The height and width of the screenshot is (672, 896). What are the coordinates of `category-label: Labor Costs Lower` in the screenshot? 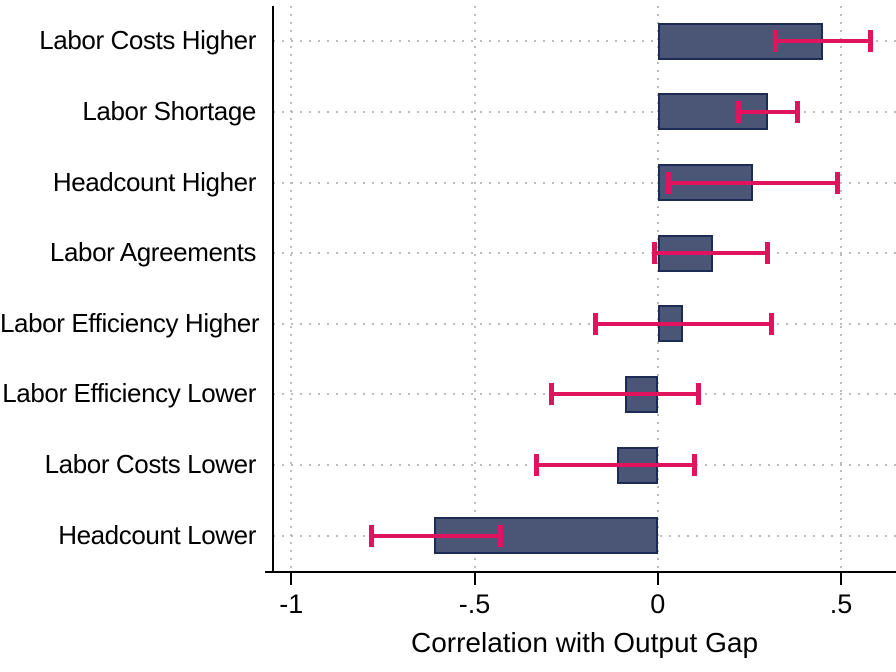 It's located at (150, 463).